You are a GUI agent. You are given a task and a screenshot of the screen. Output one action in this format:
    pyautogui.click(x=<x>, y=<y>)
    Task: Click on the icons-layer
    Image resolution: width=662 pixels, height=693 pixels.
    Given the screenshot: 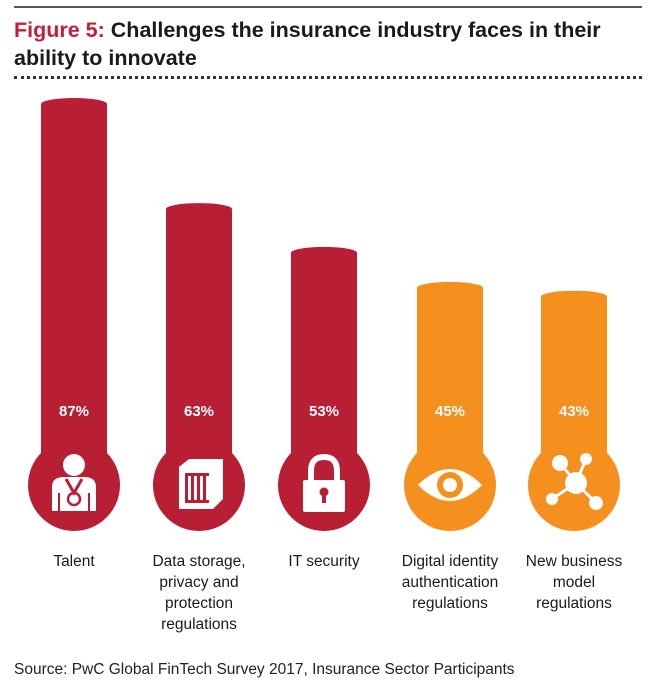 What is the action you would take?
    pyautogui.click(x=324, y=485)
    